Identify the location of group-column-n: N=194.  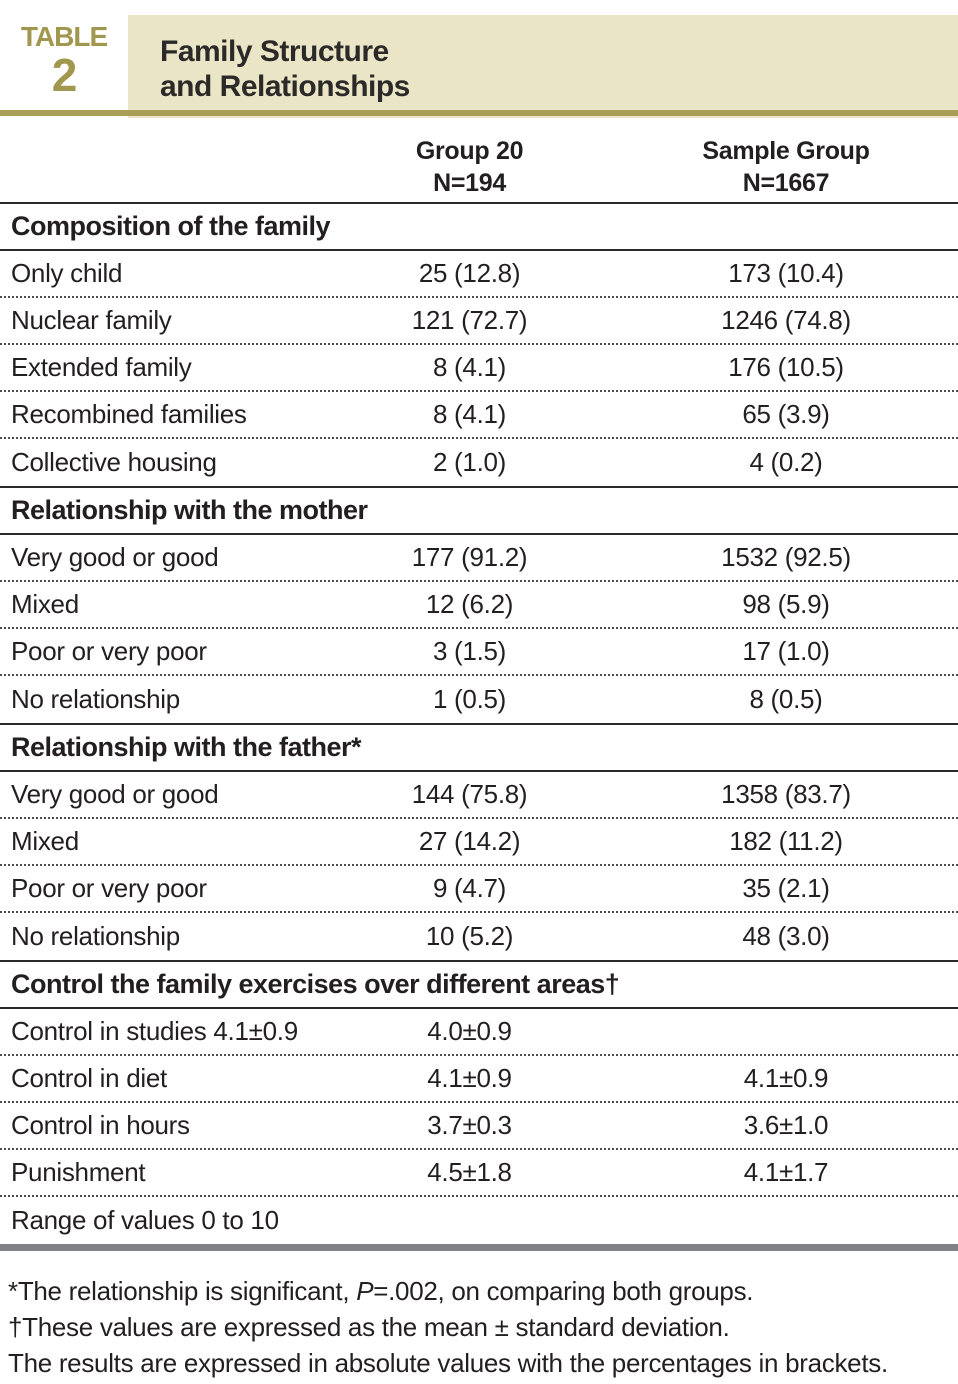
(469, 183).